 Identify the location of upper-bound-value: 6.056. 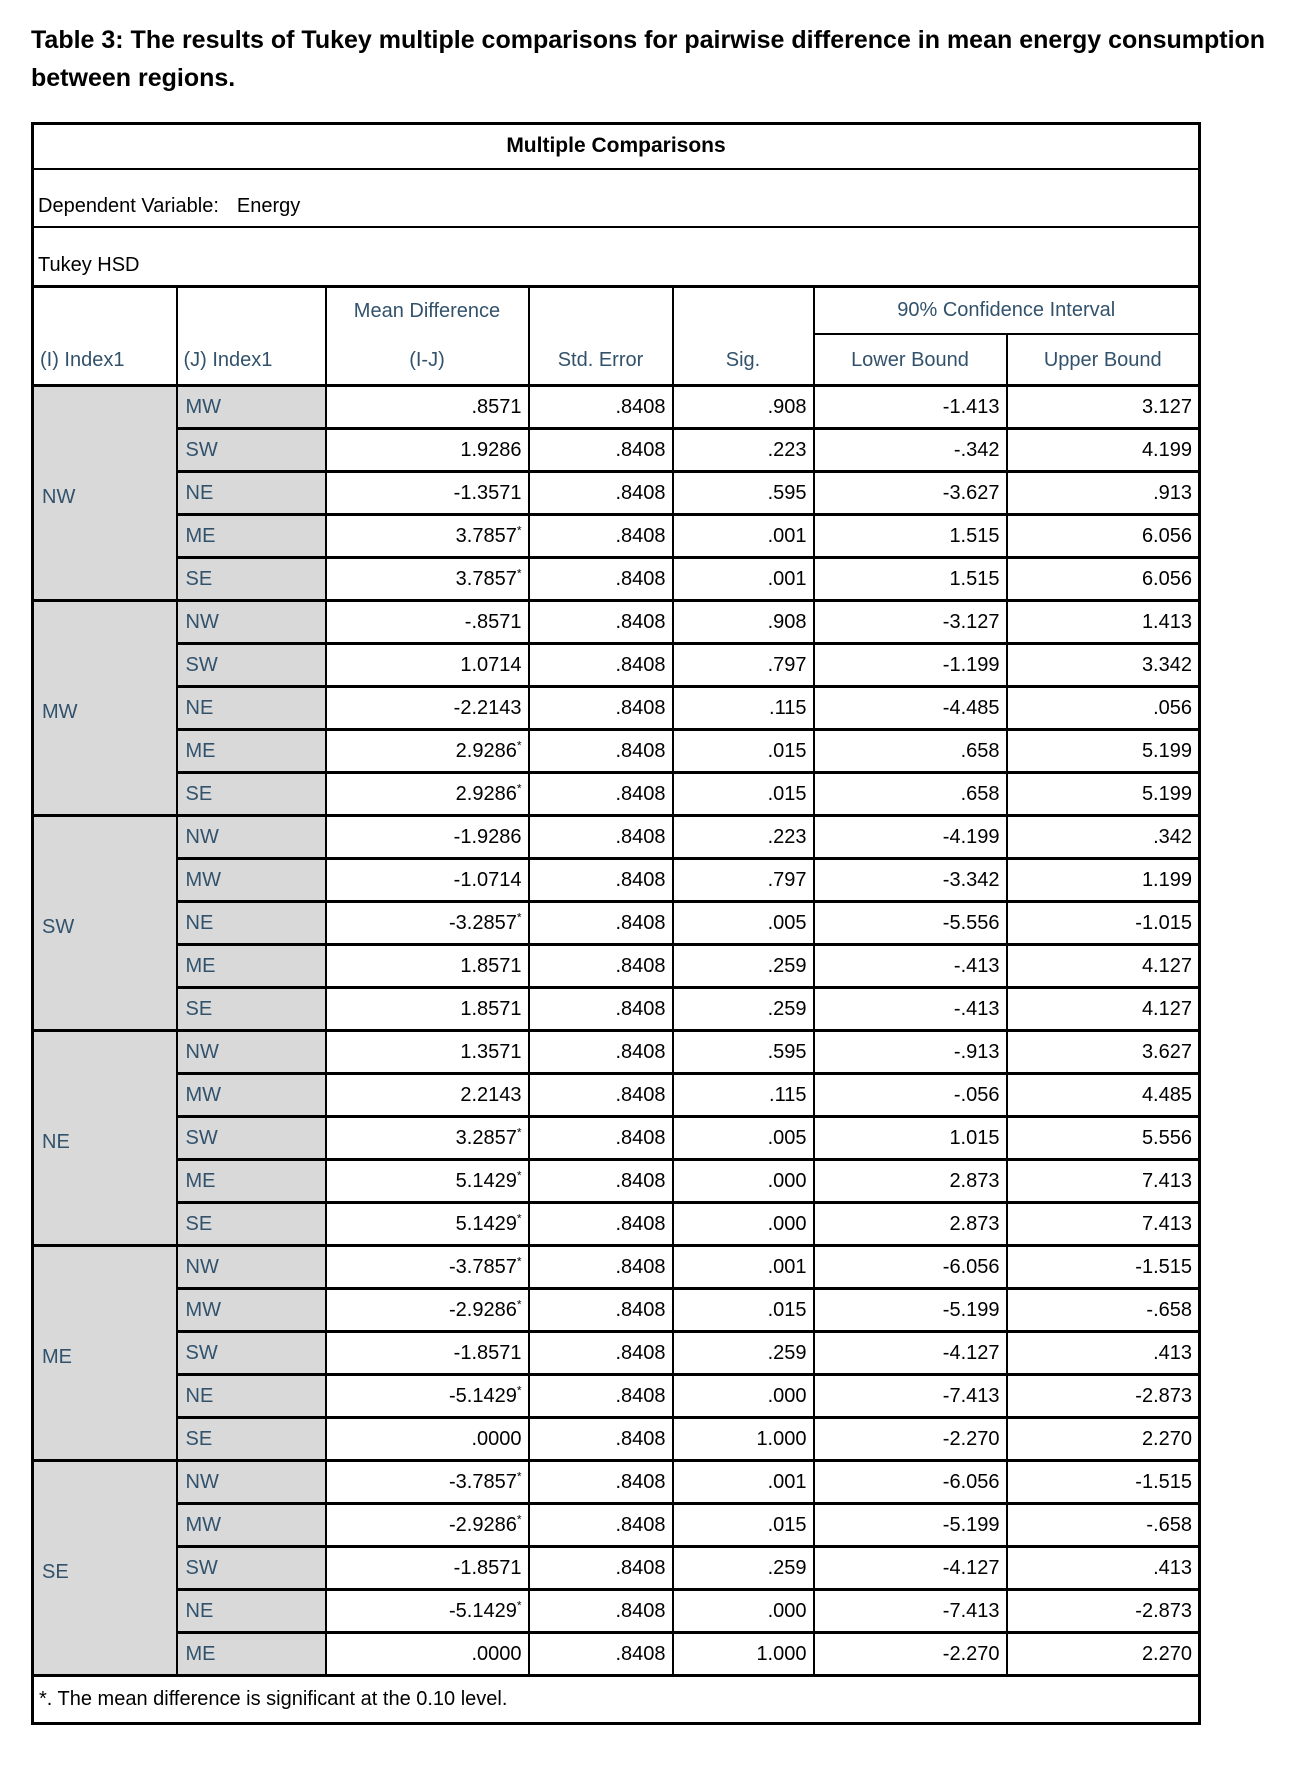
(1103, 536).